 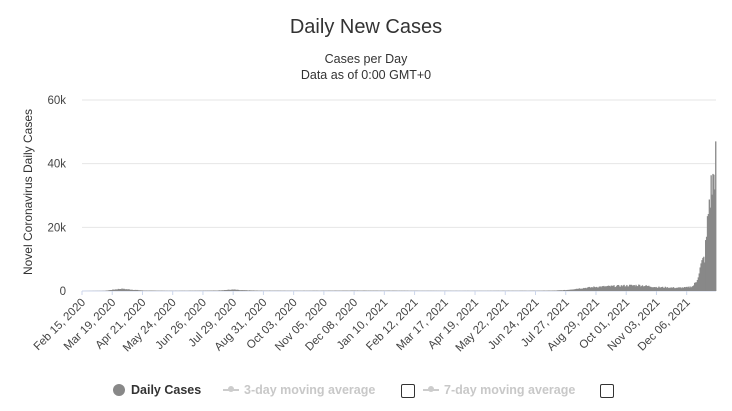 I want to click on legend-item-daily-cases: Daily Cases, so click(x=157, y=390).